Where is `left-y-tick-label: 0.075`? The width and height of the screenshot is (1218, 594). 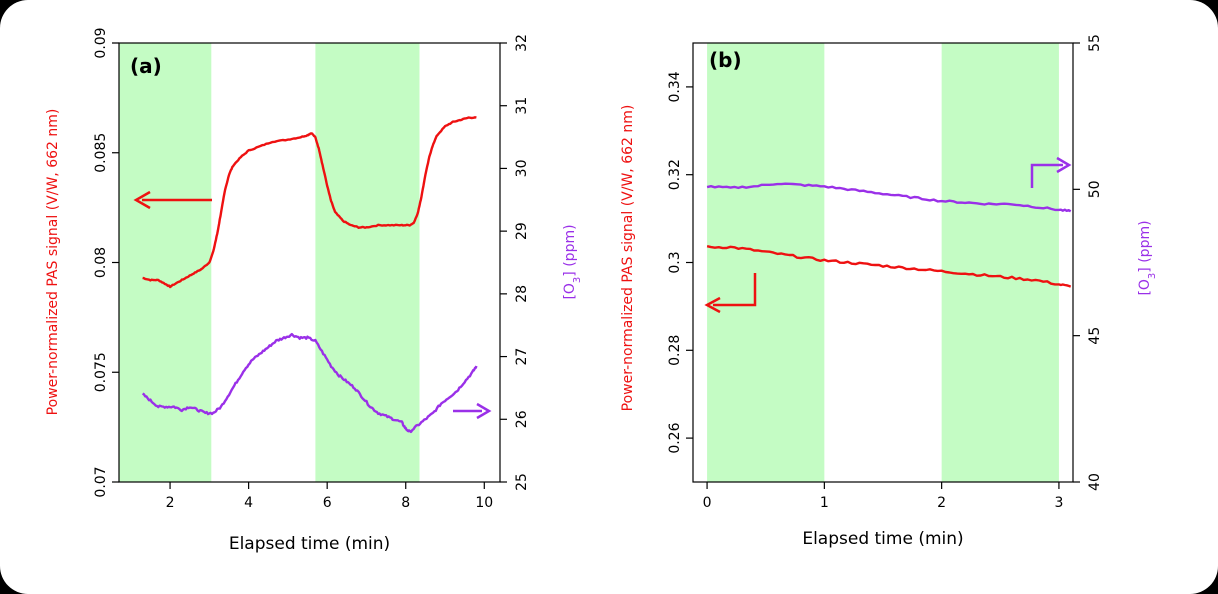 left-y-tick-label: 0.075 is located at coordinates (101, 372).